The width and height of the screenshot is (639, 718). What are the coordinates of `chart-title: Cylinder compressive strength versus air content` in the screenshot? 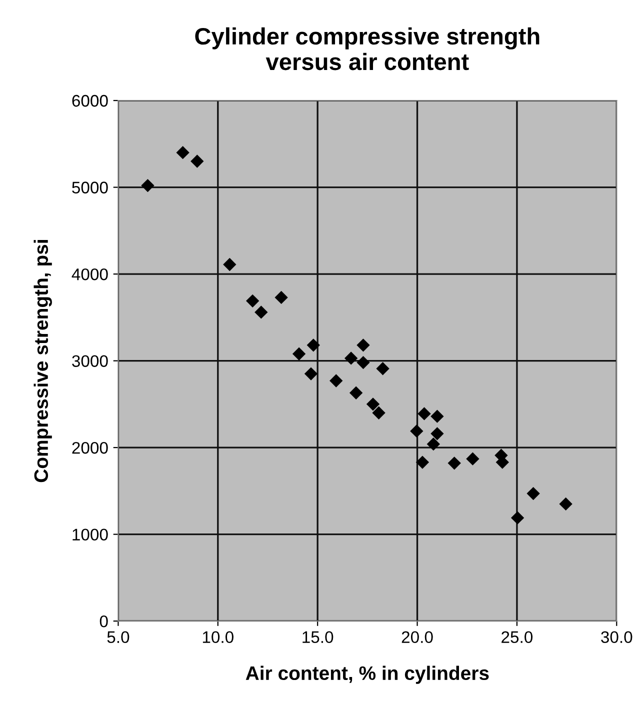 It's located at (367, 48).